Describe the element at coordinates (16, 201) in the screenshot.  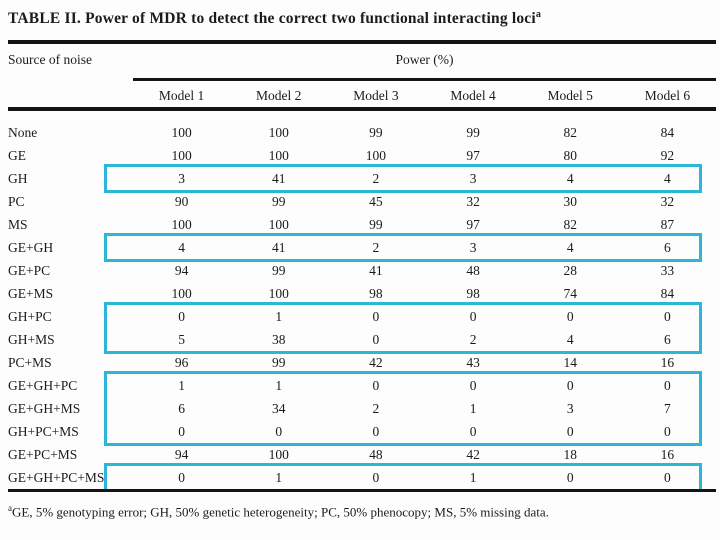
I see `row-label: PC` at that location.